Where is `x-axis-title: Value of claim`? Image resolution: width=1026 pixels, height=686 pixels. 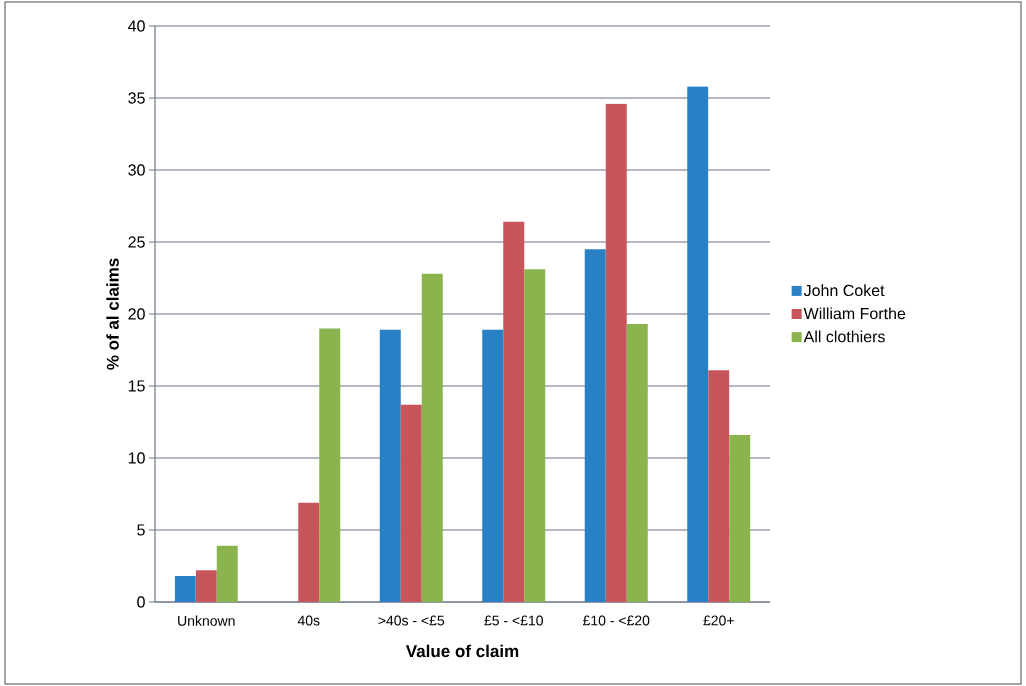
x-axis-title: Value of claim is located at coordinates (462, 651).